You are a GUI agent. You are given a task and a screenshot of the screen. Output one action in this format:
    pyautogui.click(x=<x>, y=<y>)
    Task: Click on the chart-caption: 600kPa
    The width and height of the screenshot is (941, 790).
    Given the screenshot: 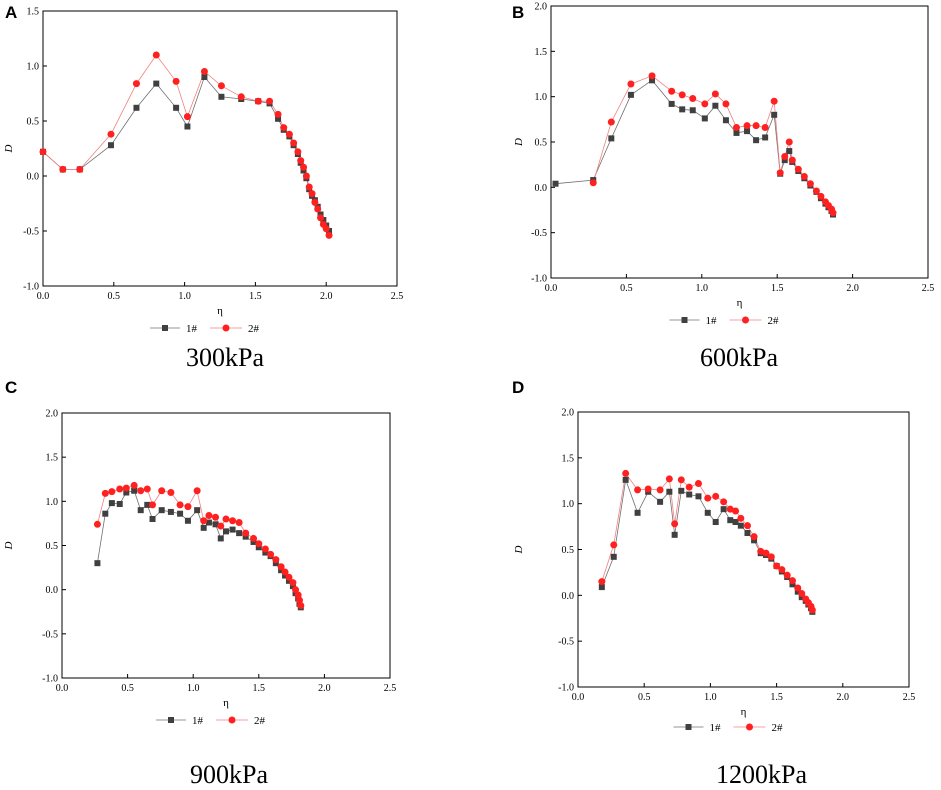 What is the action you would take?
    pyautogui.click(x=739, y=357)
    